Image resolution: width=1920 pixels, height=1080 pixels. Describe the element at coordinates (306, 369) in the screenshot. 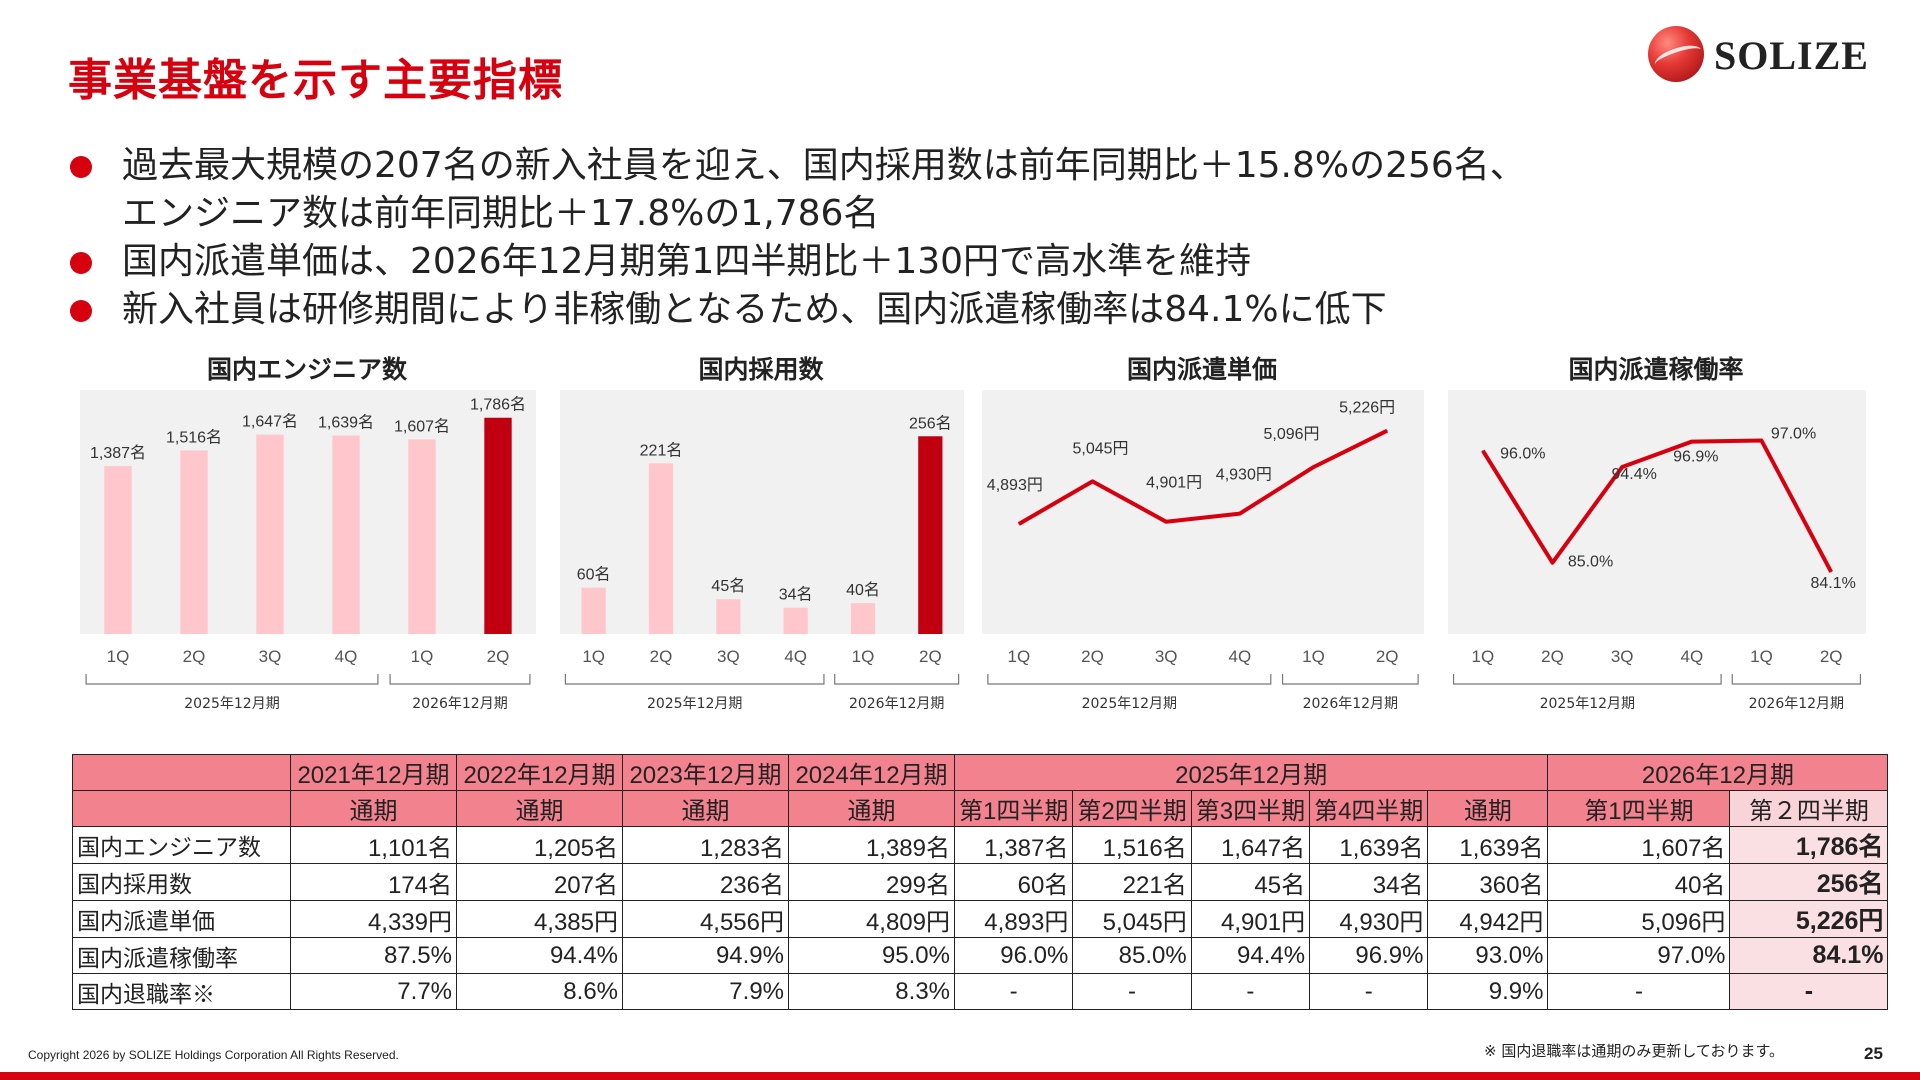

I see `chart-title: 国内エンジニア数` at that location.